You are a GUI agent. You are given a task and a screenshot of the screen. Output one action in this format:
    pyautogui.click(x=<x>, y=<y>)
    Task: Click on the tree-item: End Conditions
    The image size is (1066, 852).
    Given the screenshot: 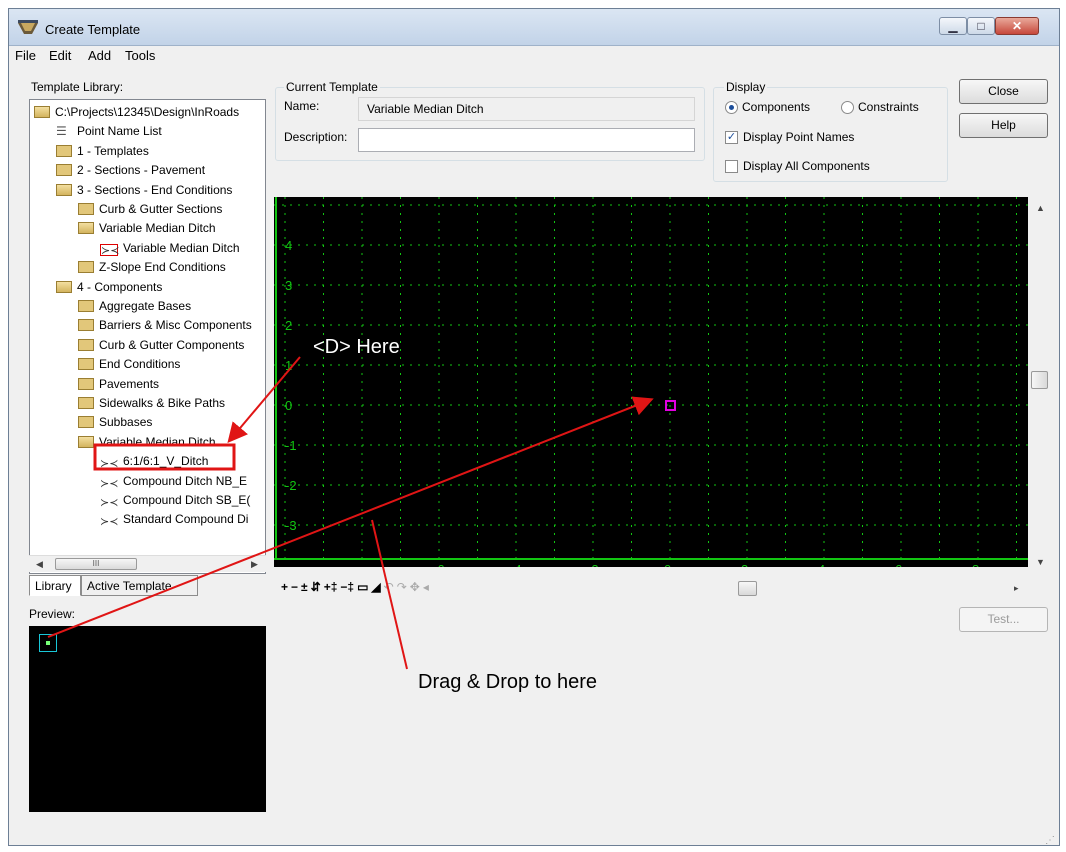 What is the action you would take?
    pyautogui.click(x=129, y=364)
    